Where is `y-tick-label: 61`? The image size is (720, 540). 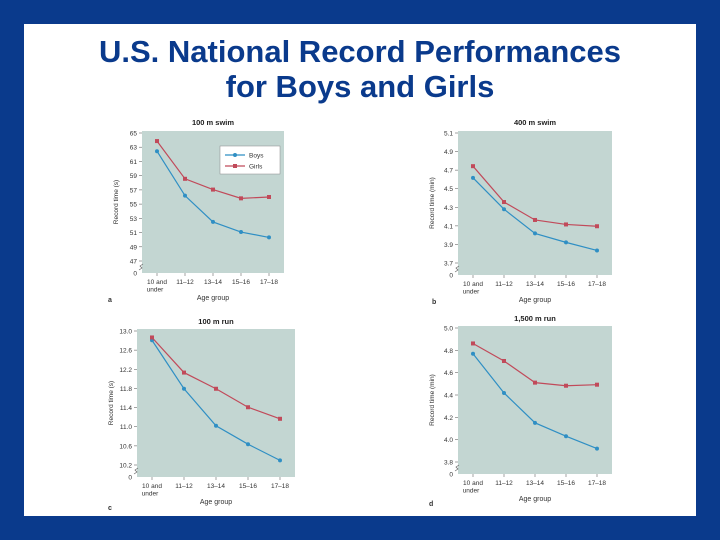 y-tick-label: 61 is located at coordinates (134, 162).